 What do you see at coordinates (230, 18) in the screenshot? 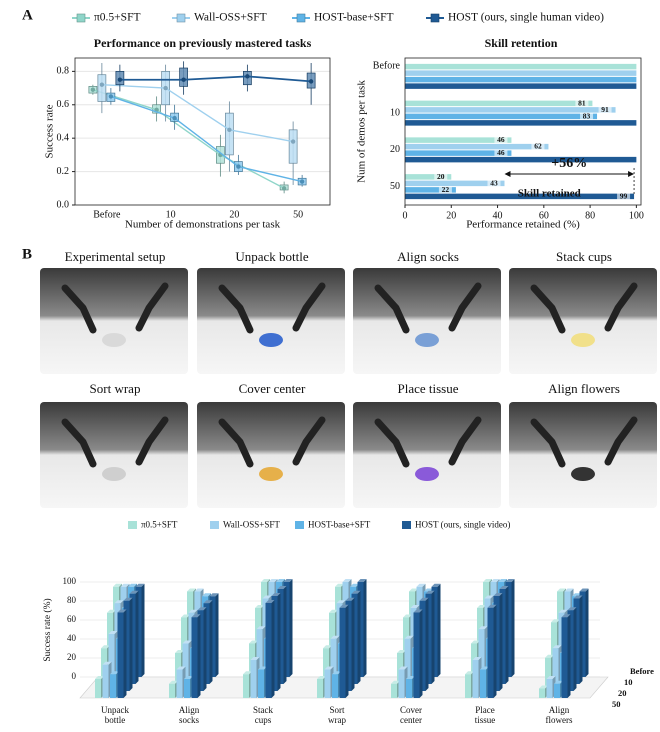
I see `legend-label: Wall-OSS+SFT` at bounding box center [230, 18].